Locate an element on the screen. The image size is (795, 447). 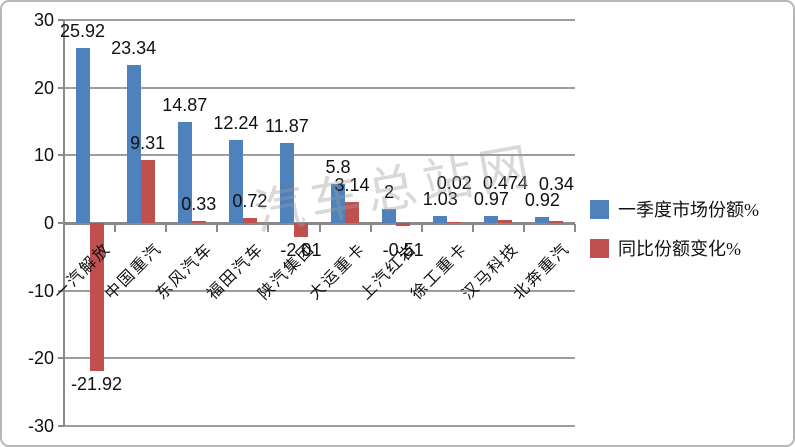
value-label-market-share: 14.87 is located at coordinates (185, 105).